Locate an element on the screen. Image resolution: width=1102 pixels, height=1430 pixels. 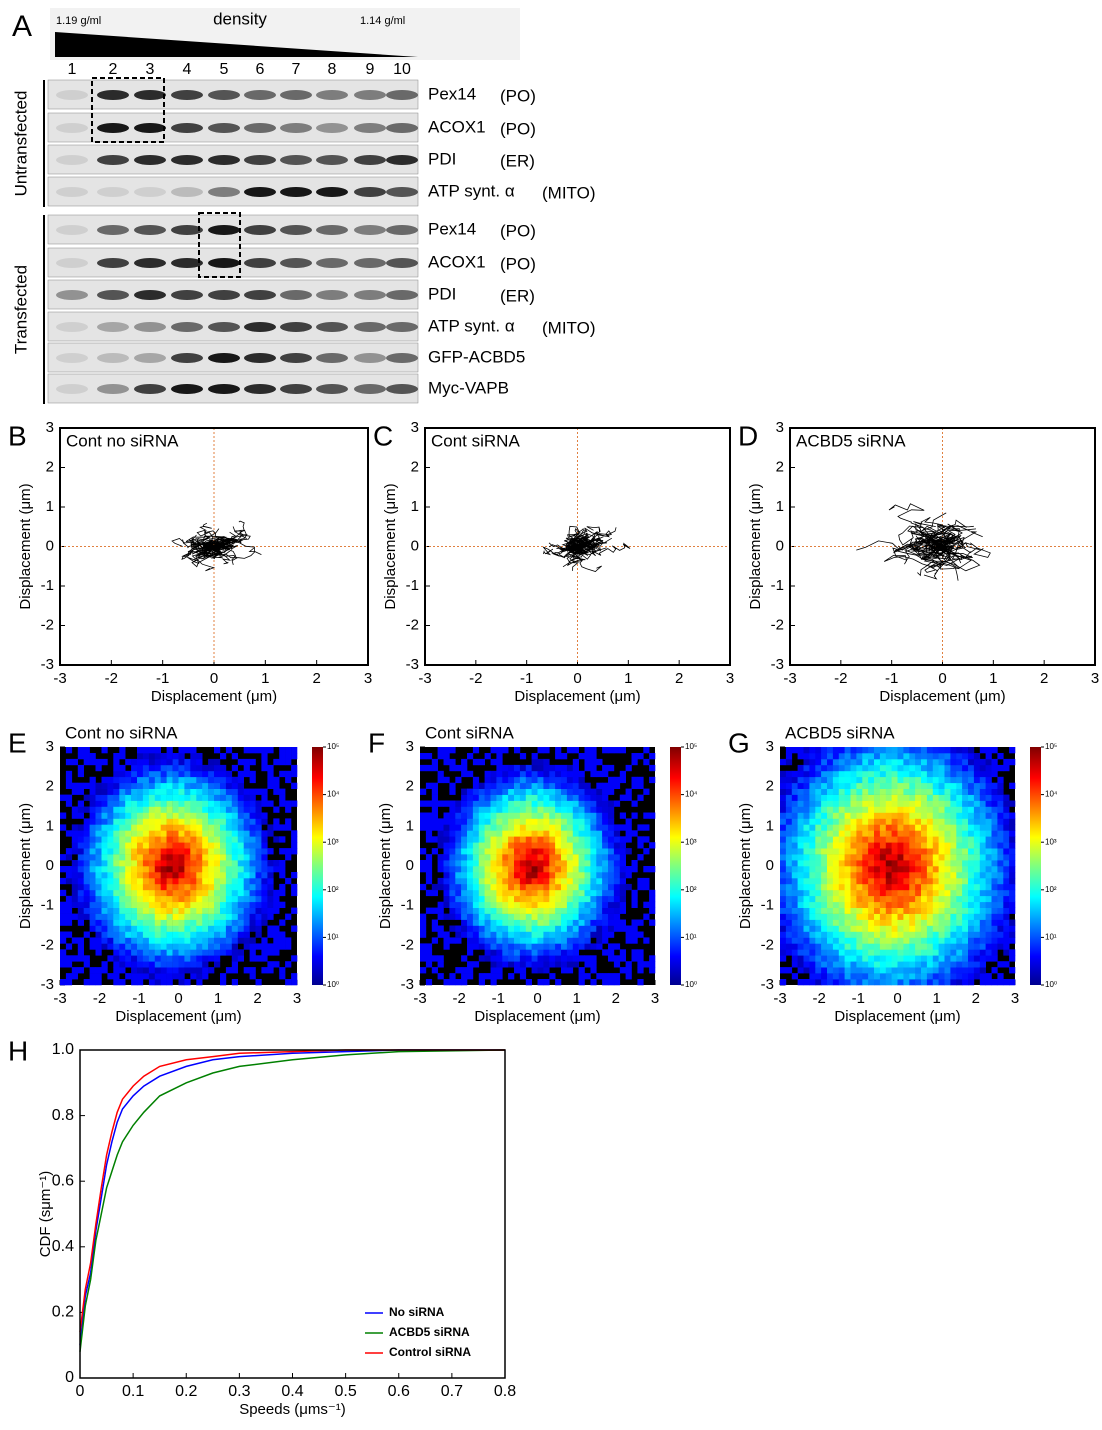
y-tick-label: 3 is located at coordinates (50, 427).